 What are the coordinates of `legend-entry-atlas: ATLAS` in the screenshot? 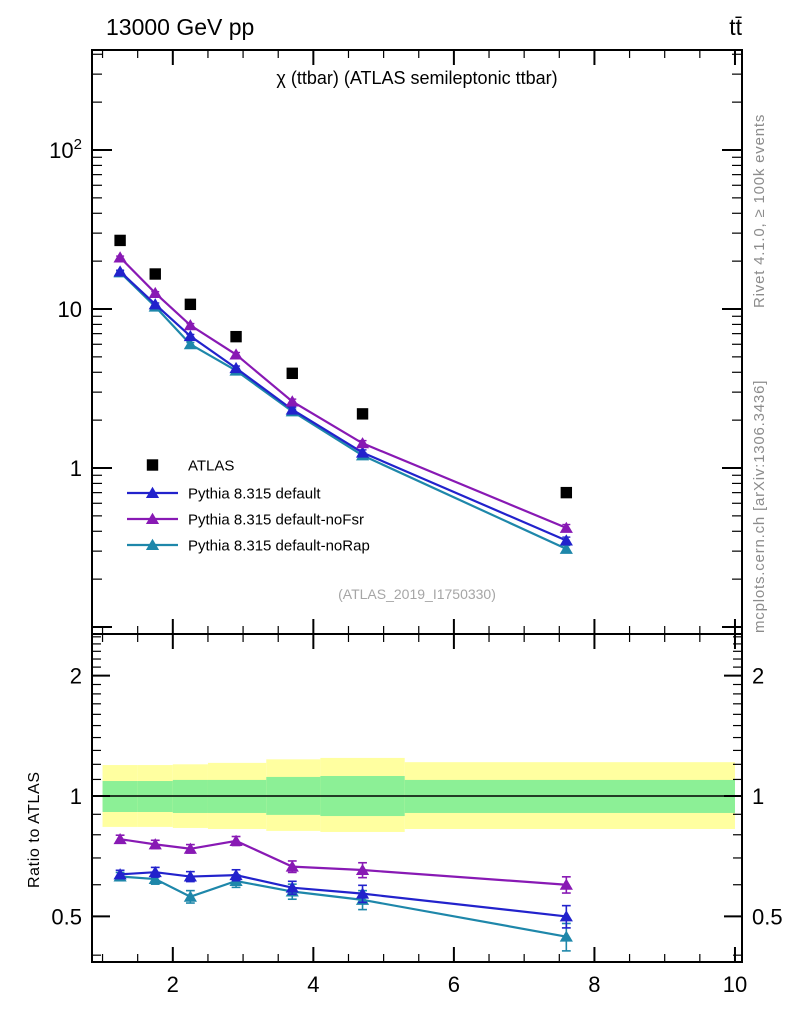 It's located at (190, 466).